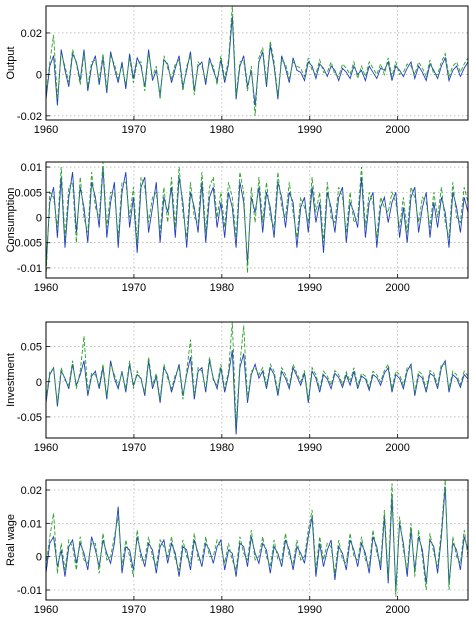  Describe the element at coordinates (29, 117) in the screenshot. I see `y-tick-label: -0.02` at that location.